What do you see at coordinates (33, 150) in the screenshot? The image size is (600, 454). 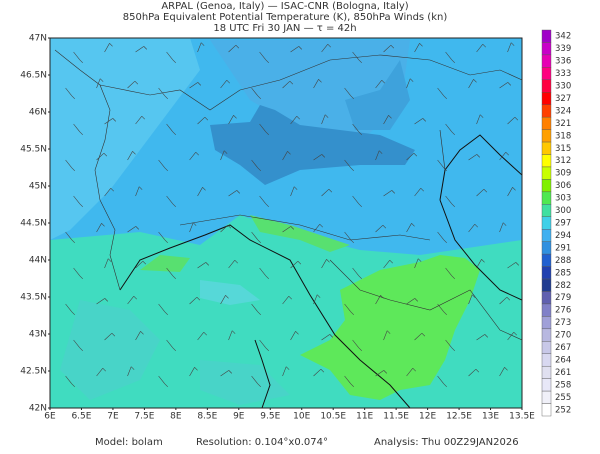 I see `lat-label: 45.5N` at bounding box center [33, 150].